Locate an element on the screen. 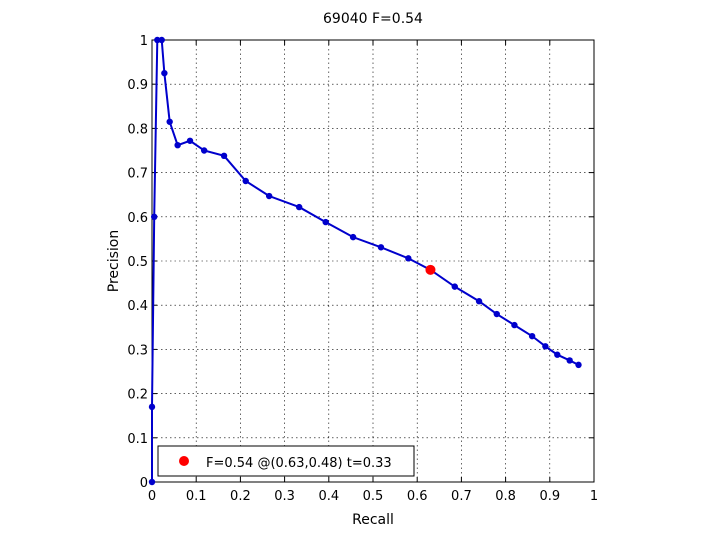  x-tick-label: 0.4 is located at coordinates (328, 496).